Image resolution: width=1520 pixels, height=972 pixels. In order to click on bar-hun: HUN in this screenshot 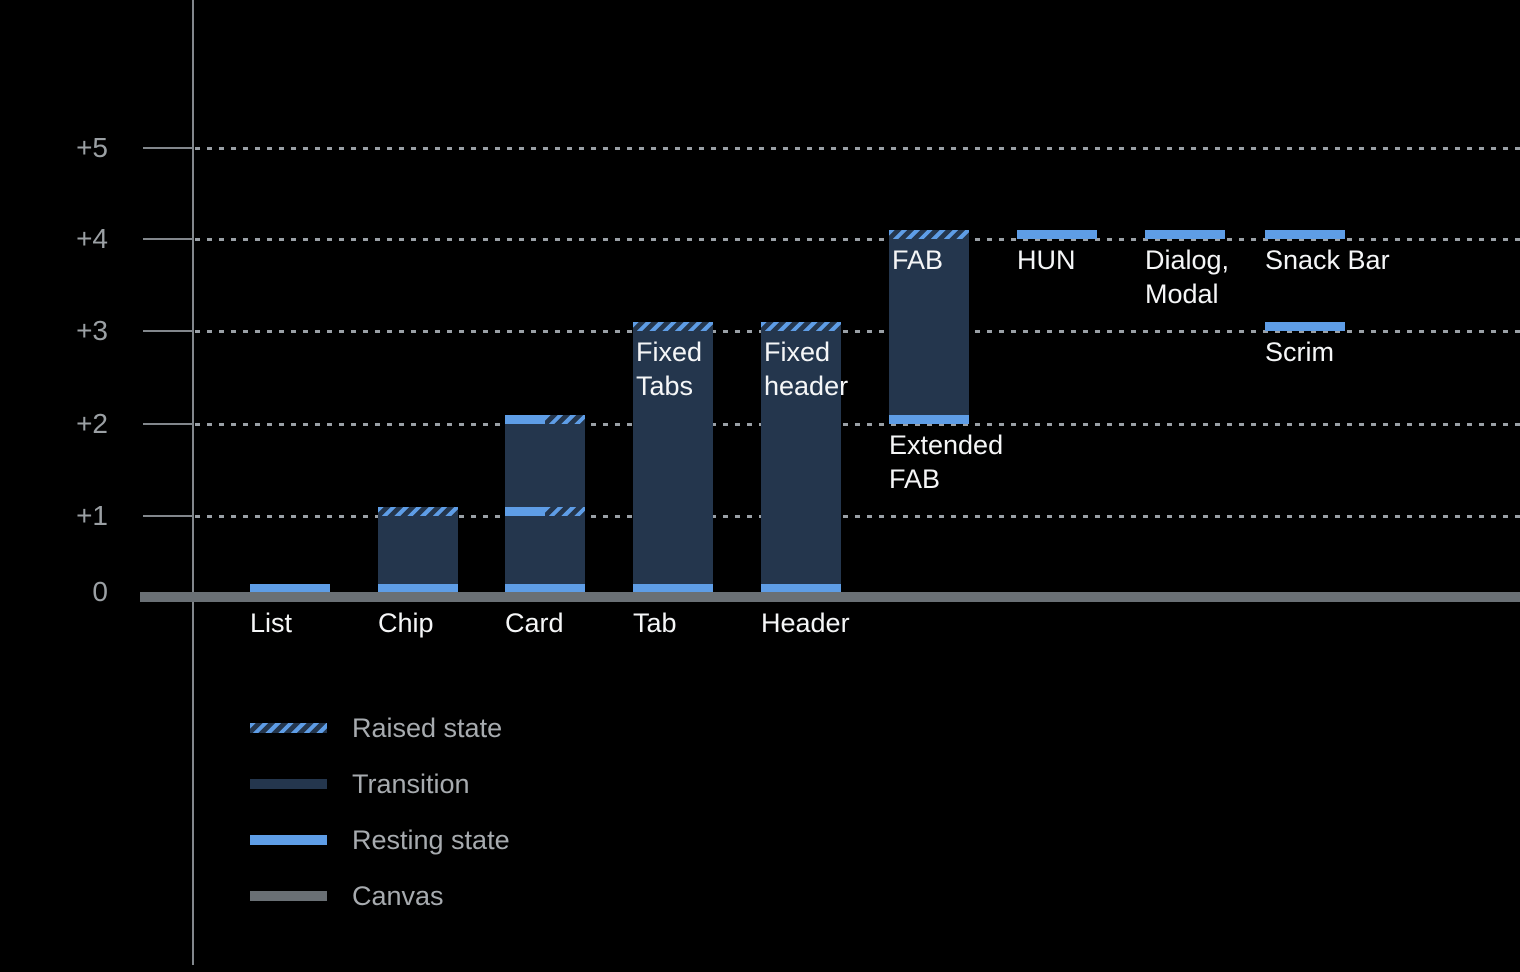, I will do `click(1057, 486)`.